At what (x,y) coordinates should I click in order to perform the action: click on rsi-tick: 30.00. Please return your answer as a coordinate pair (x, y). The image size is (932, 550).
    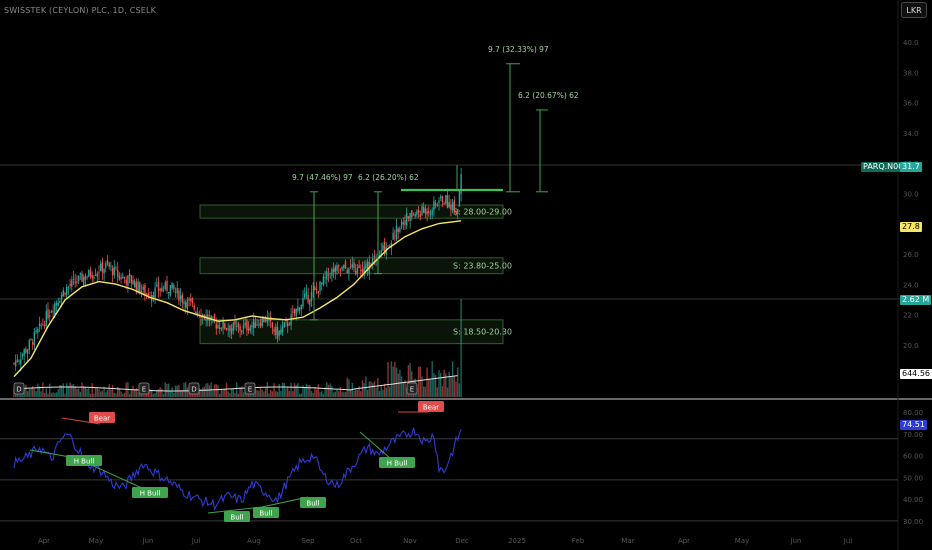
    Looking at the image, I should click on (913, 522).